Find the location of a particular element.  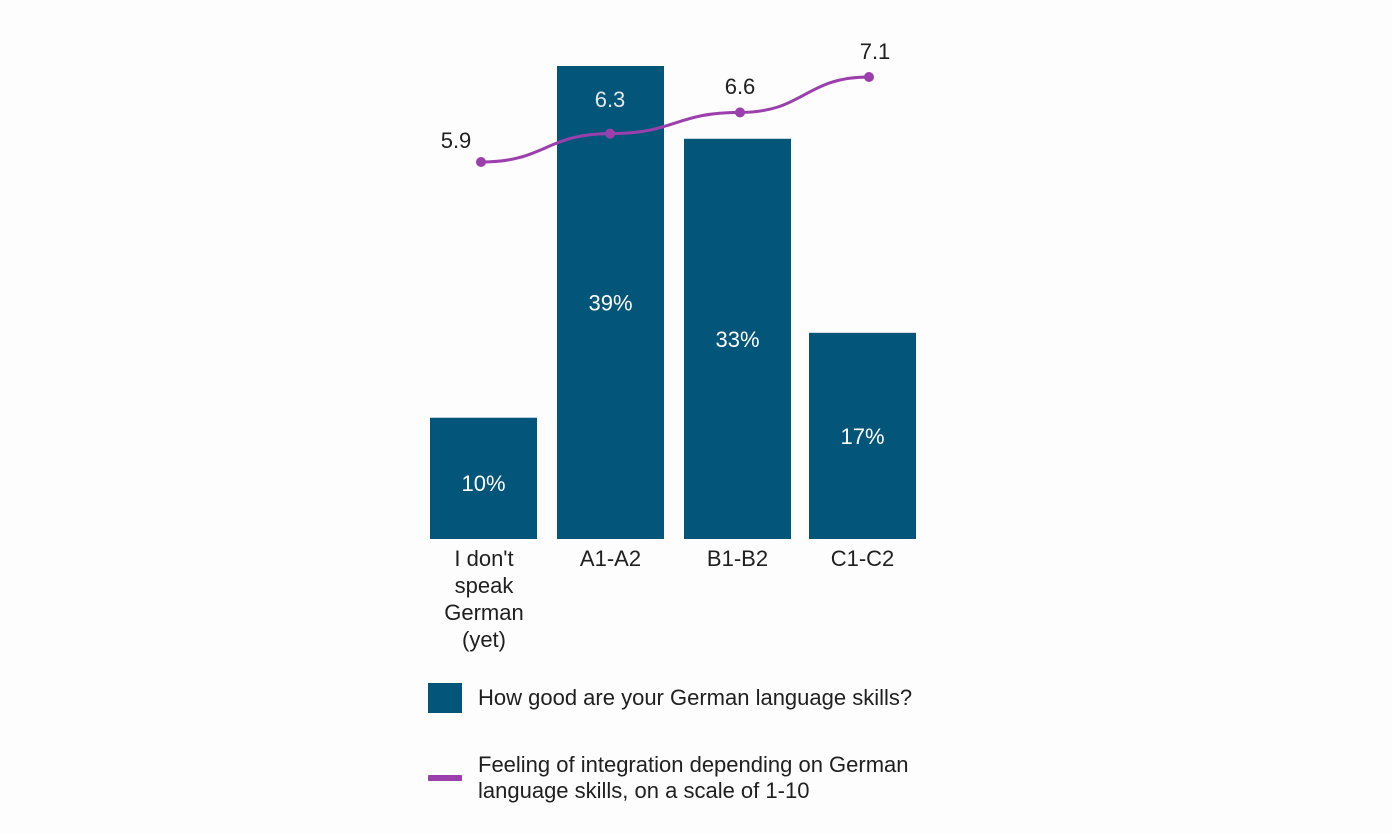

category-label-line: A1-A2 is located at coordinates (610, 558).